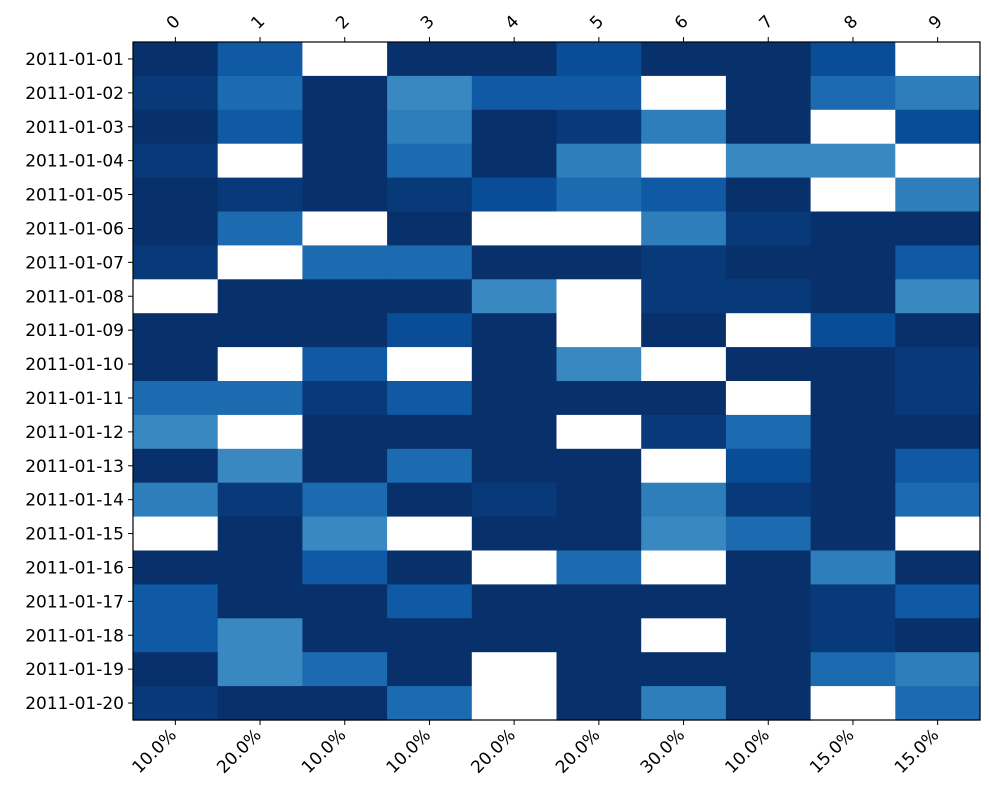  Describe the element at coordinates (74, 501) in the screenshot. I see `row-tick-label: 2011-01-14` at that location.